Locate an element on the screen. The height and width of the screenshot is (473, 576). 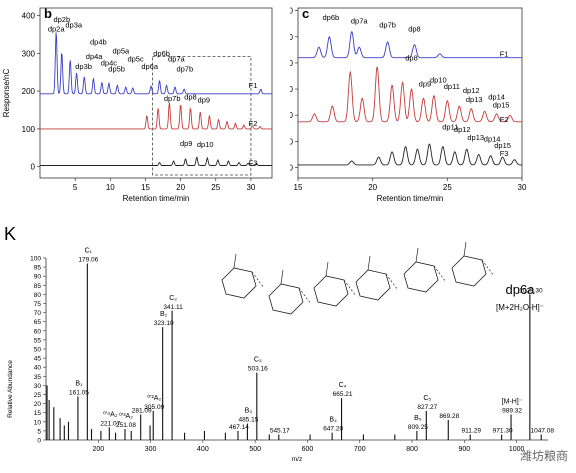
inset-region-box is located at coordinates (202, 115).